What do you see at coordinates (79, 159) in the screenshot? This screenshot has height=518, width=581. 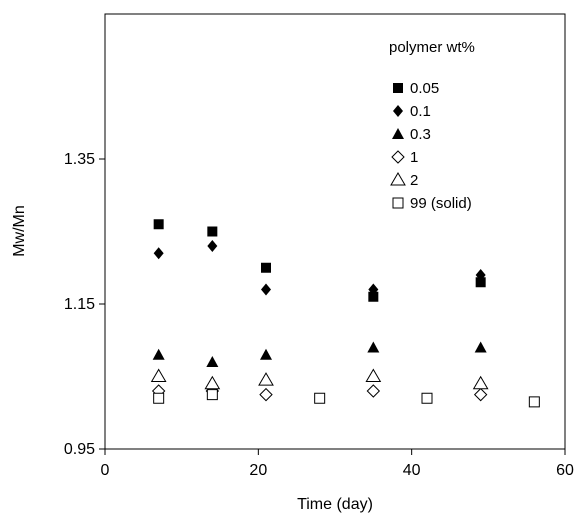 I see `y-tick-label: 1.35` at bounding box center [79, 159].